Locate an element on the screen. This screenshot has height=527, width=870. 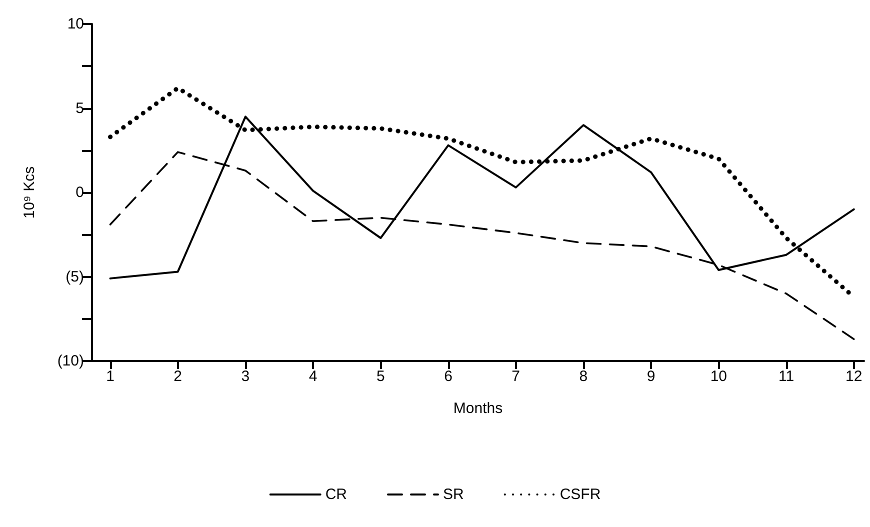
x-tick-label: 11 is located at coordinates (786, 376).